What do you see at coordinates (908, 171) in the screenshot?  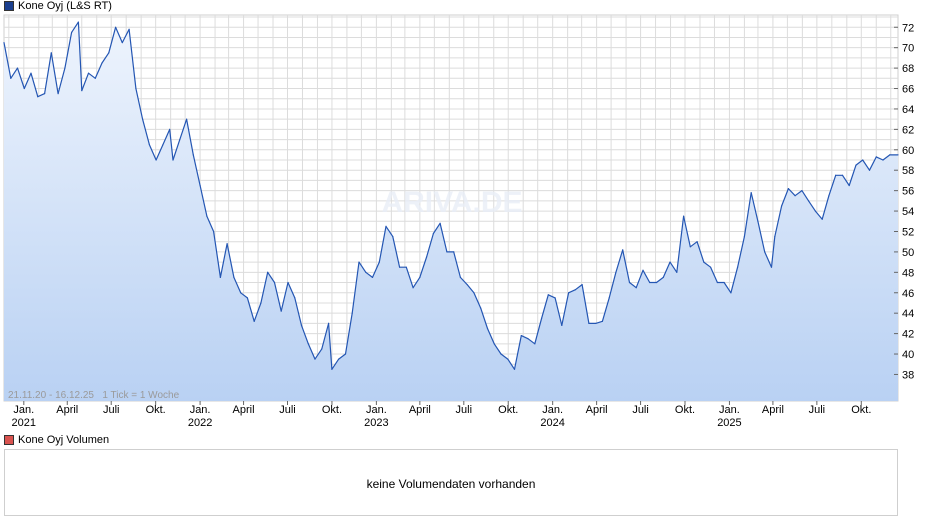 I see `y-tick-label: 58` at bounding box center [908, 171].